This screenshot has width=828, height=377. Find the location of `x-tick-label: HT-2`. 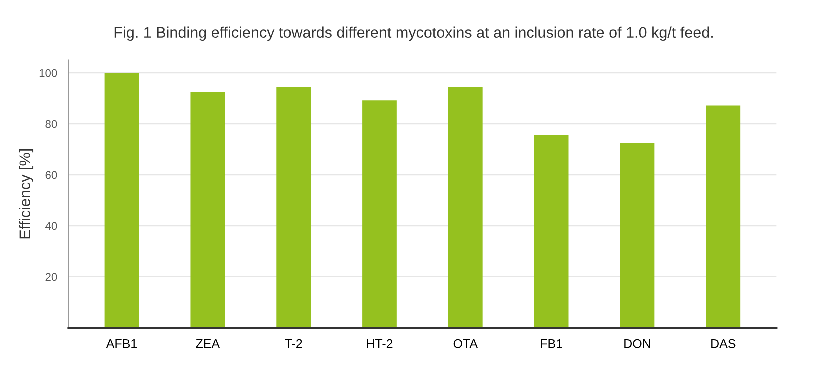

x-tick-label: HT-2 is located at coordinates (380, 343).